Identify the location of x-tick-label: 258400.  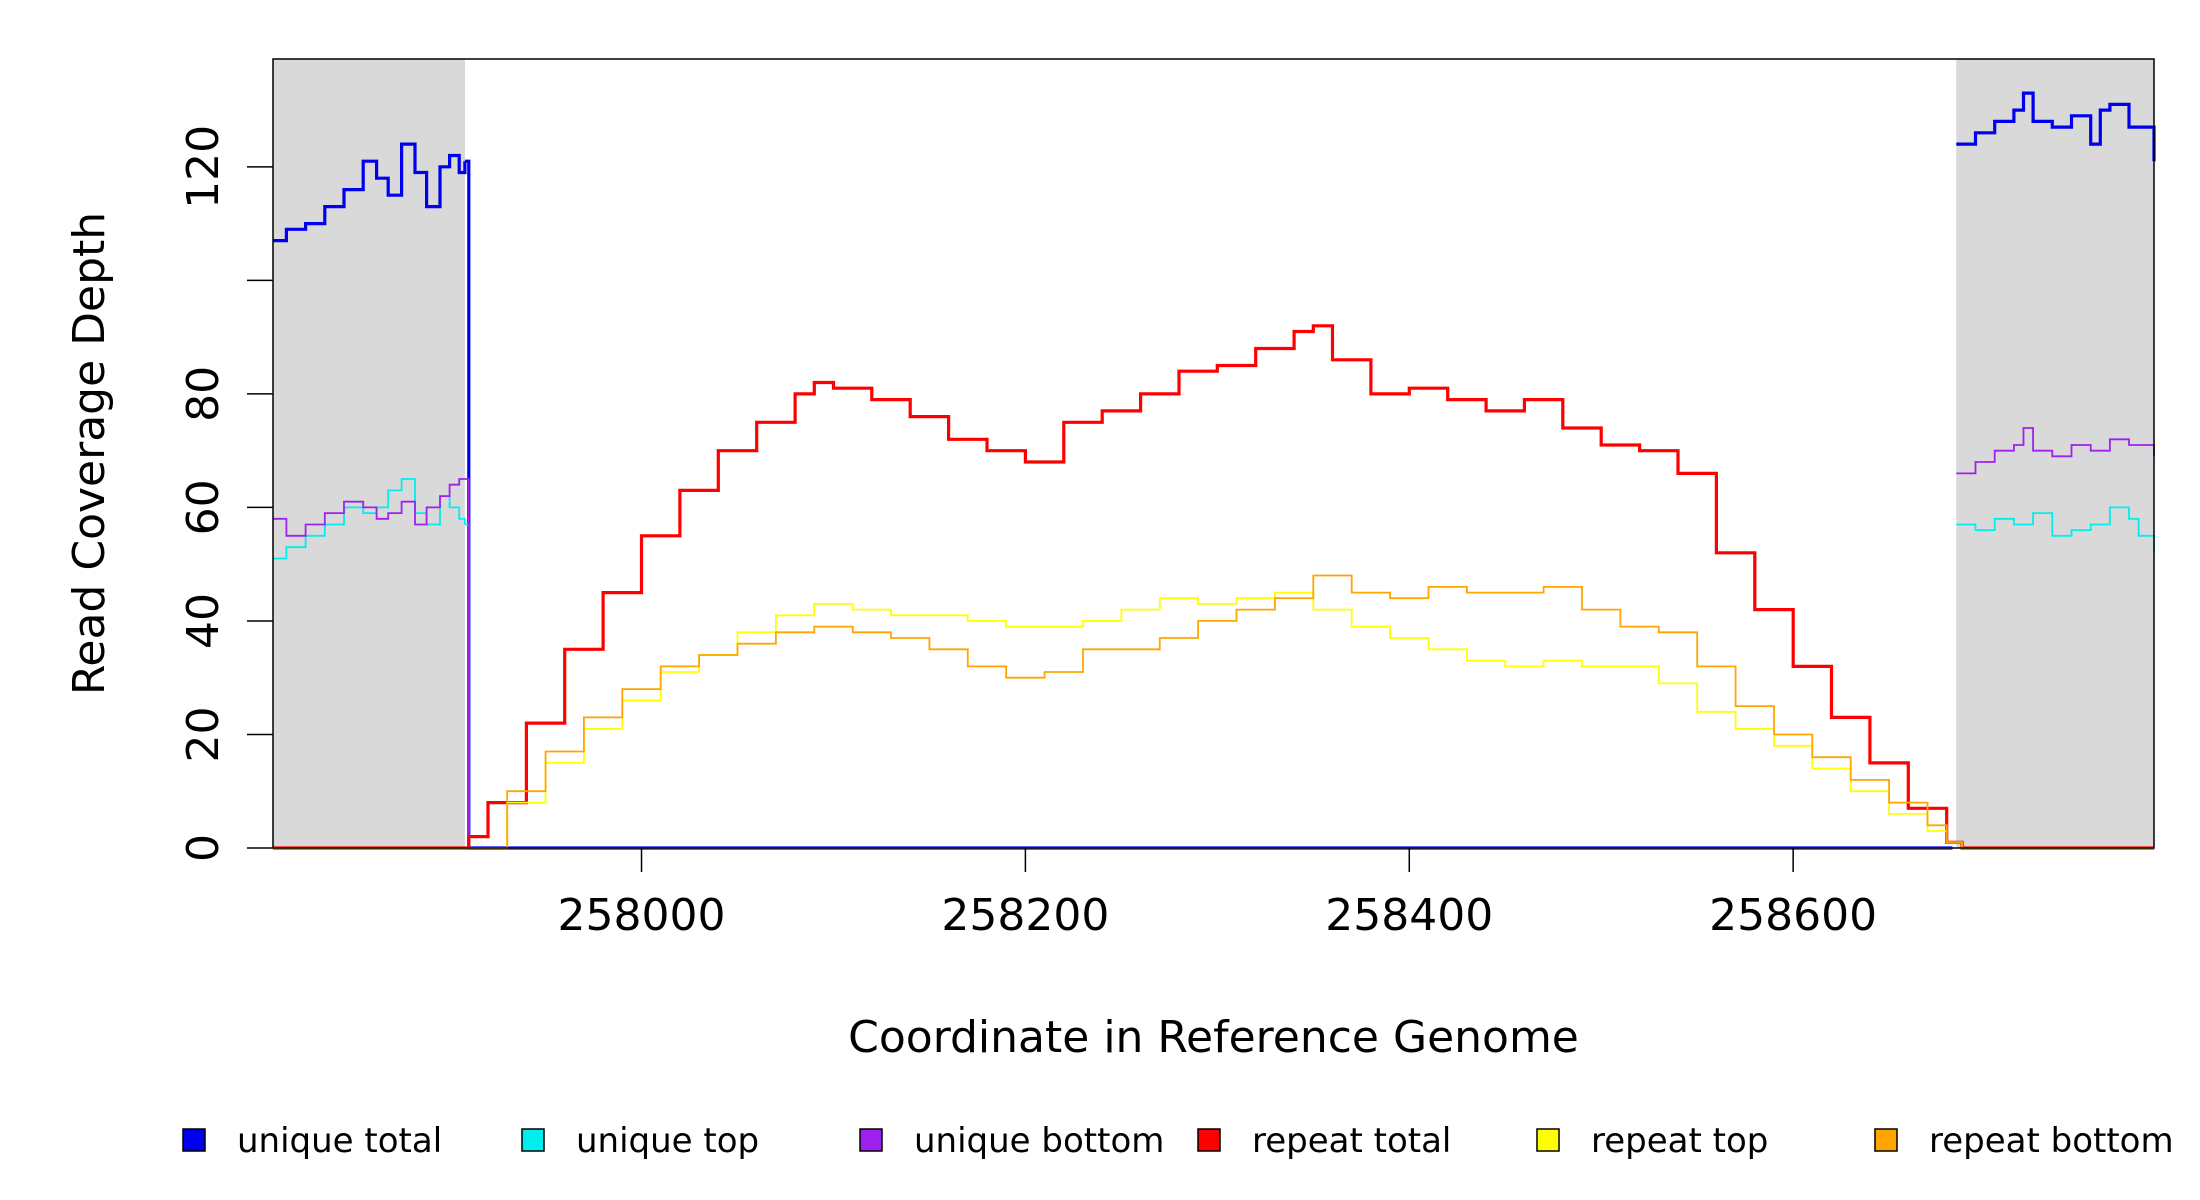
(1409, 915).